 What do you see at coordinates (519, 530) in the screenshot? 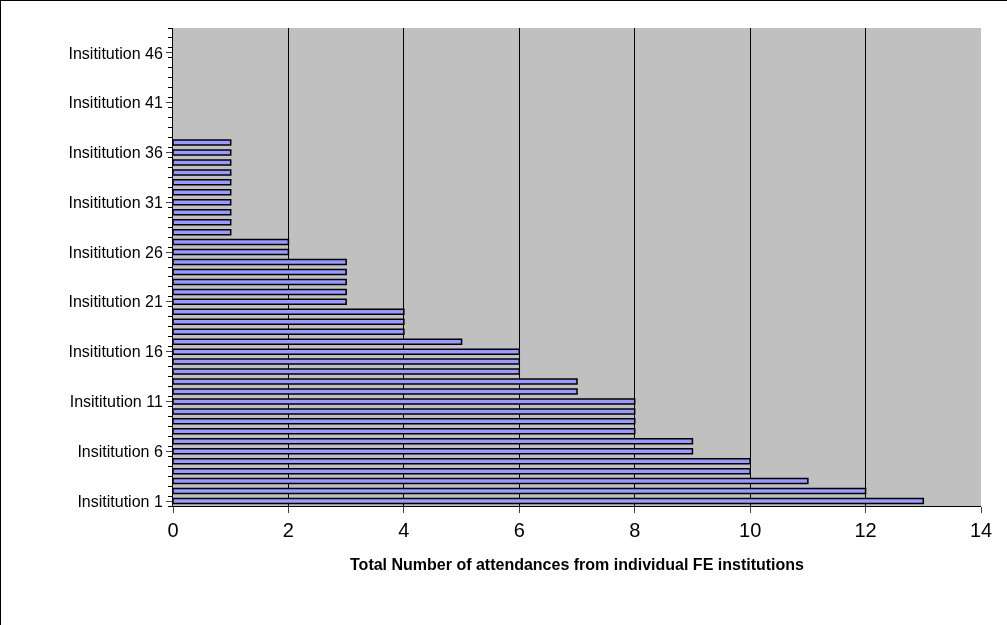
I see `x-tick-label: 6` at bounding box center [519, 530].